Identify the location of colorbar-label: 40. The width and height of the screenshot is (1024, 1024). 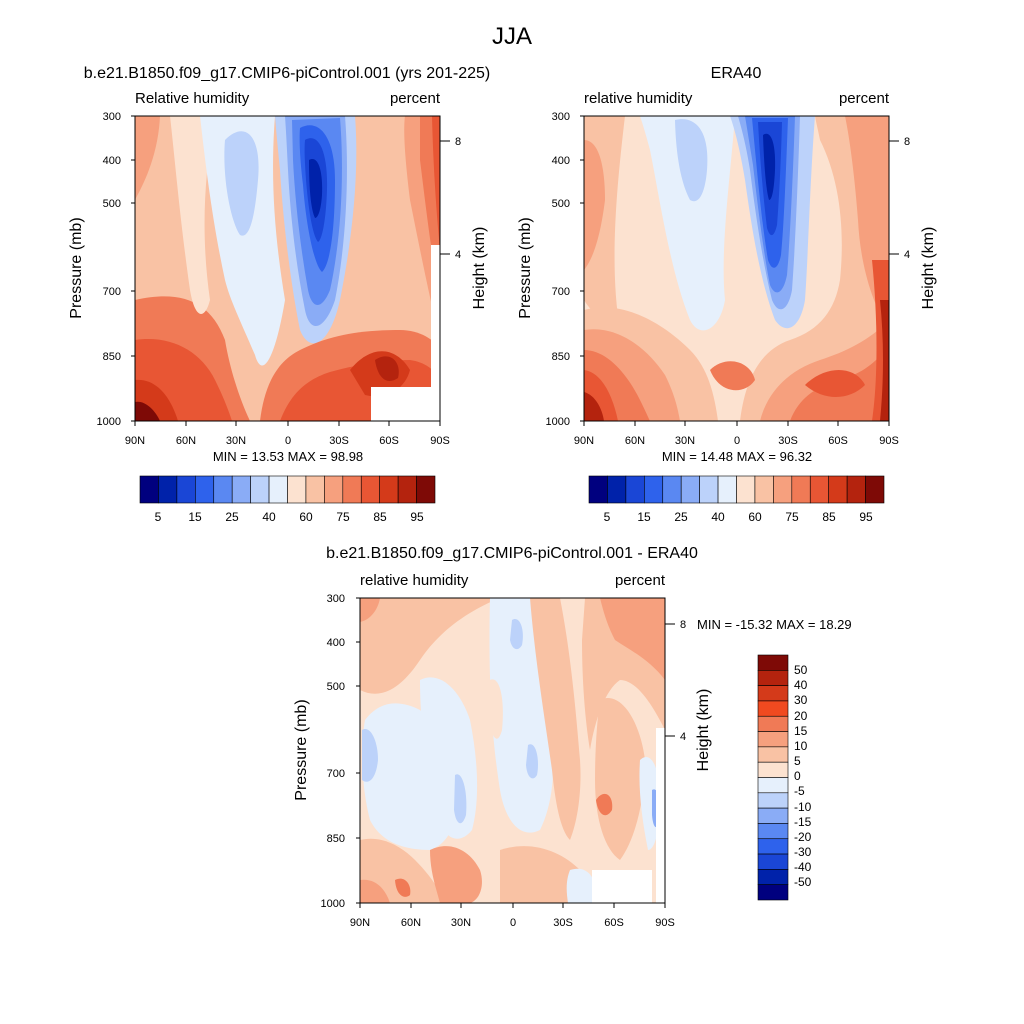
(269, 517).